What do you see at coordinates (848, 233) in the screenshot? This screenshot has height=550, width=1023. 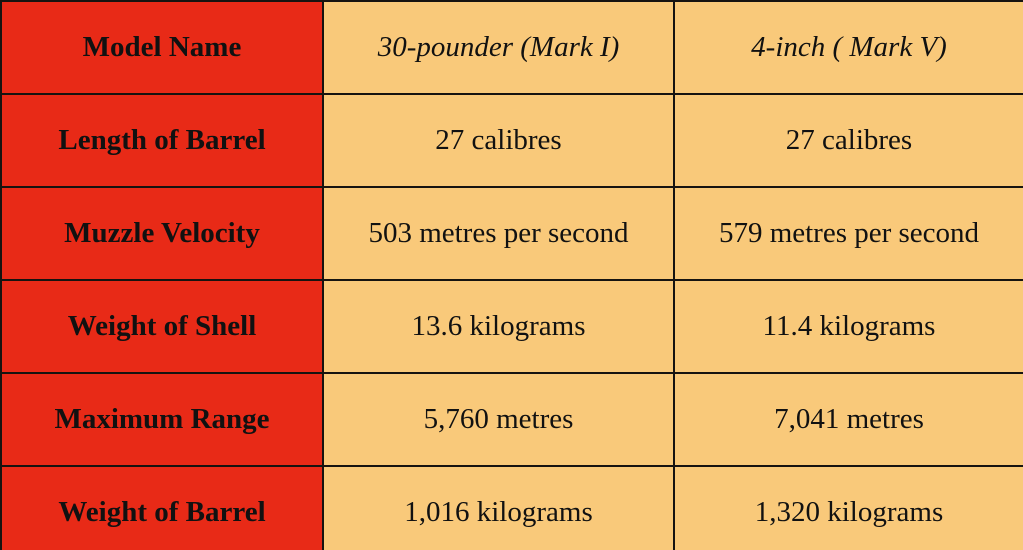 I see `cell-value: 579 metres per second` at bounding box center [848, 233].